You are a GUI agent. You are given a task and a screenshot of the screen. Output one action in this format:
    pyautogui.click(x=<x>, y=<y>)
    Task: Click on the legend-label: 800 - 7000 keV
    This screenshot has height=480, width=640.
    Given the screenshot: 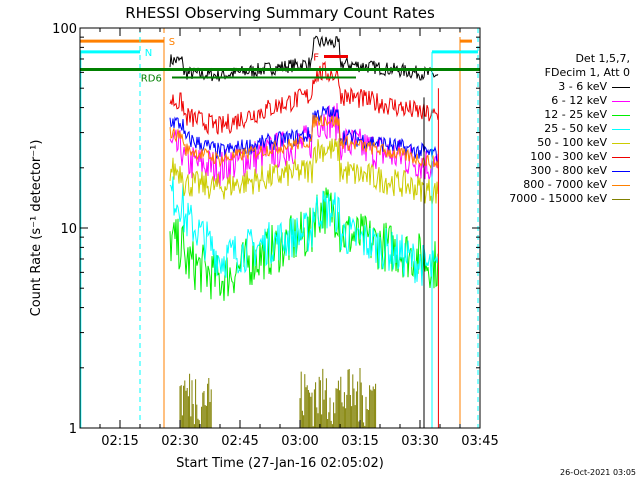 What is the action you would take?
    pyautogui.click(x=565, y=184)
    